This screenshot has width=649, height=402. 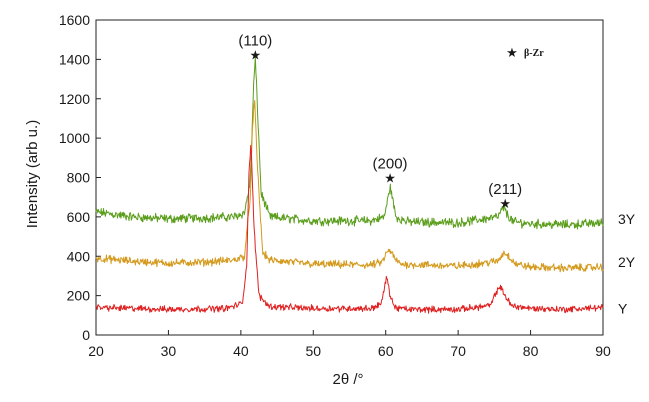 I want to click on legend-label: β-Zr, so click(x=534, y=53).